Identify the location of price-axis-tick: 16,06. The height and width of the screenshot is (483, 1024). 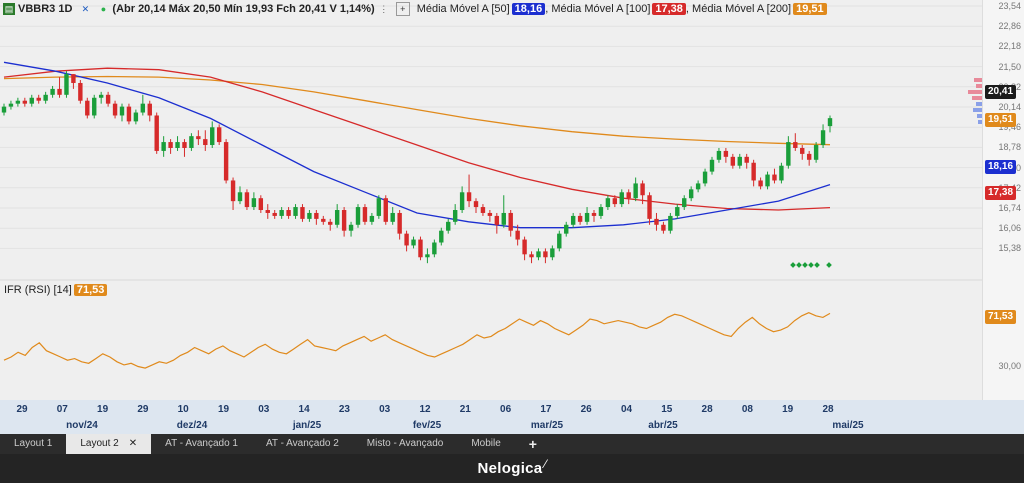
(1009, 228).